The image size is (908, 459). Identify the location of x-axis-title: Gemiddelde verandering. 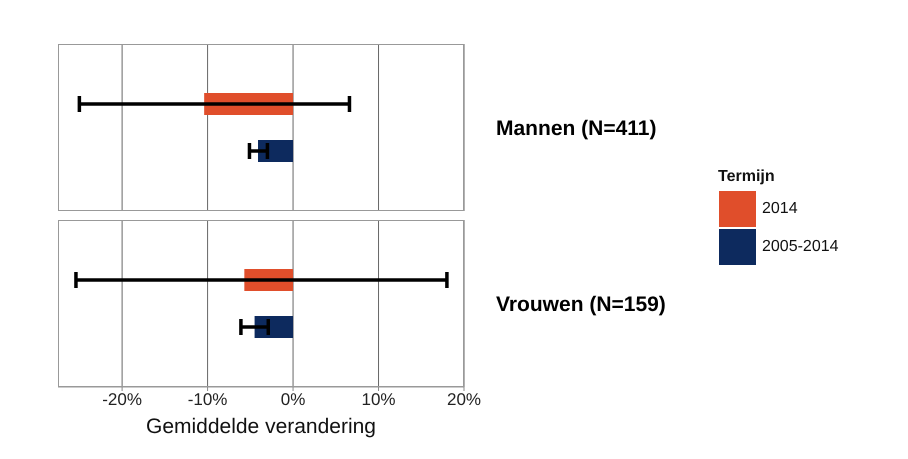
(261, 427).